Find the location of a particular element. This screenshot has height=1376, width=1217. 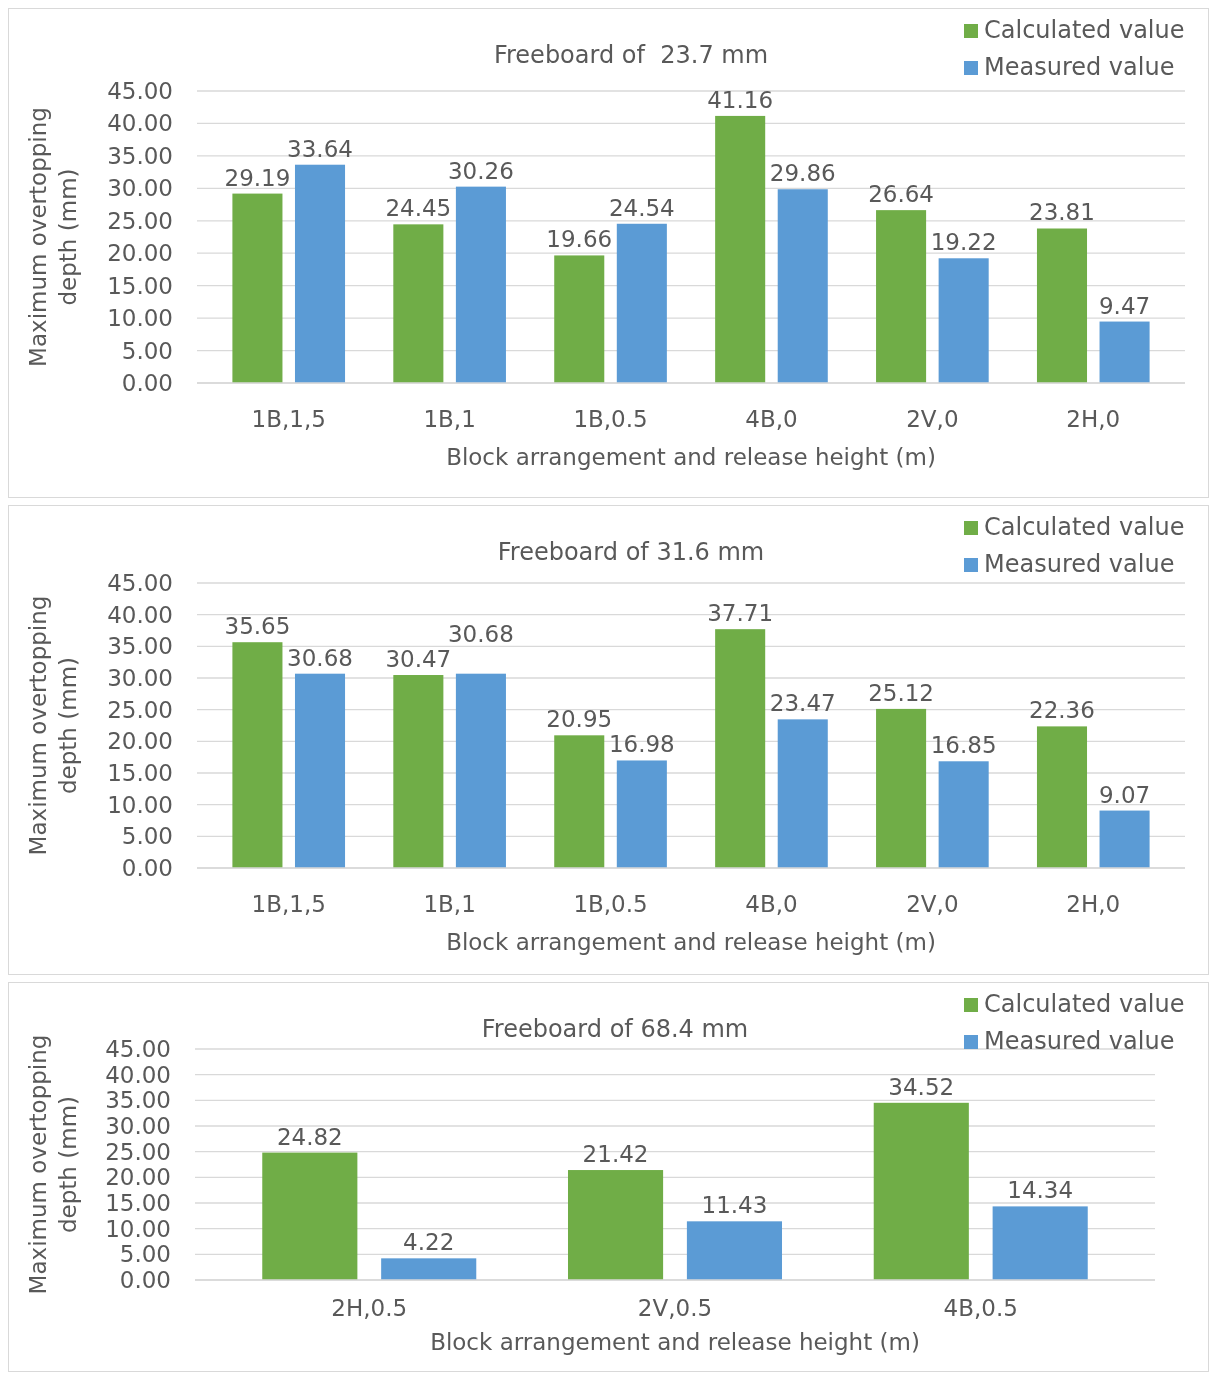

data-label: 30.26 is located at coordinates (480, 170).